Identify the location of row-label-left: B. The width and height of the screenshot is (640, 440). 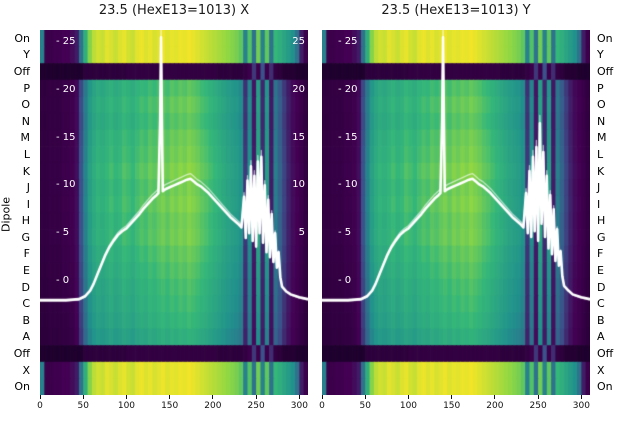
(26, 320).